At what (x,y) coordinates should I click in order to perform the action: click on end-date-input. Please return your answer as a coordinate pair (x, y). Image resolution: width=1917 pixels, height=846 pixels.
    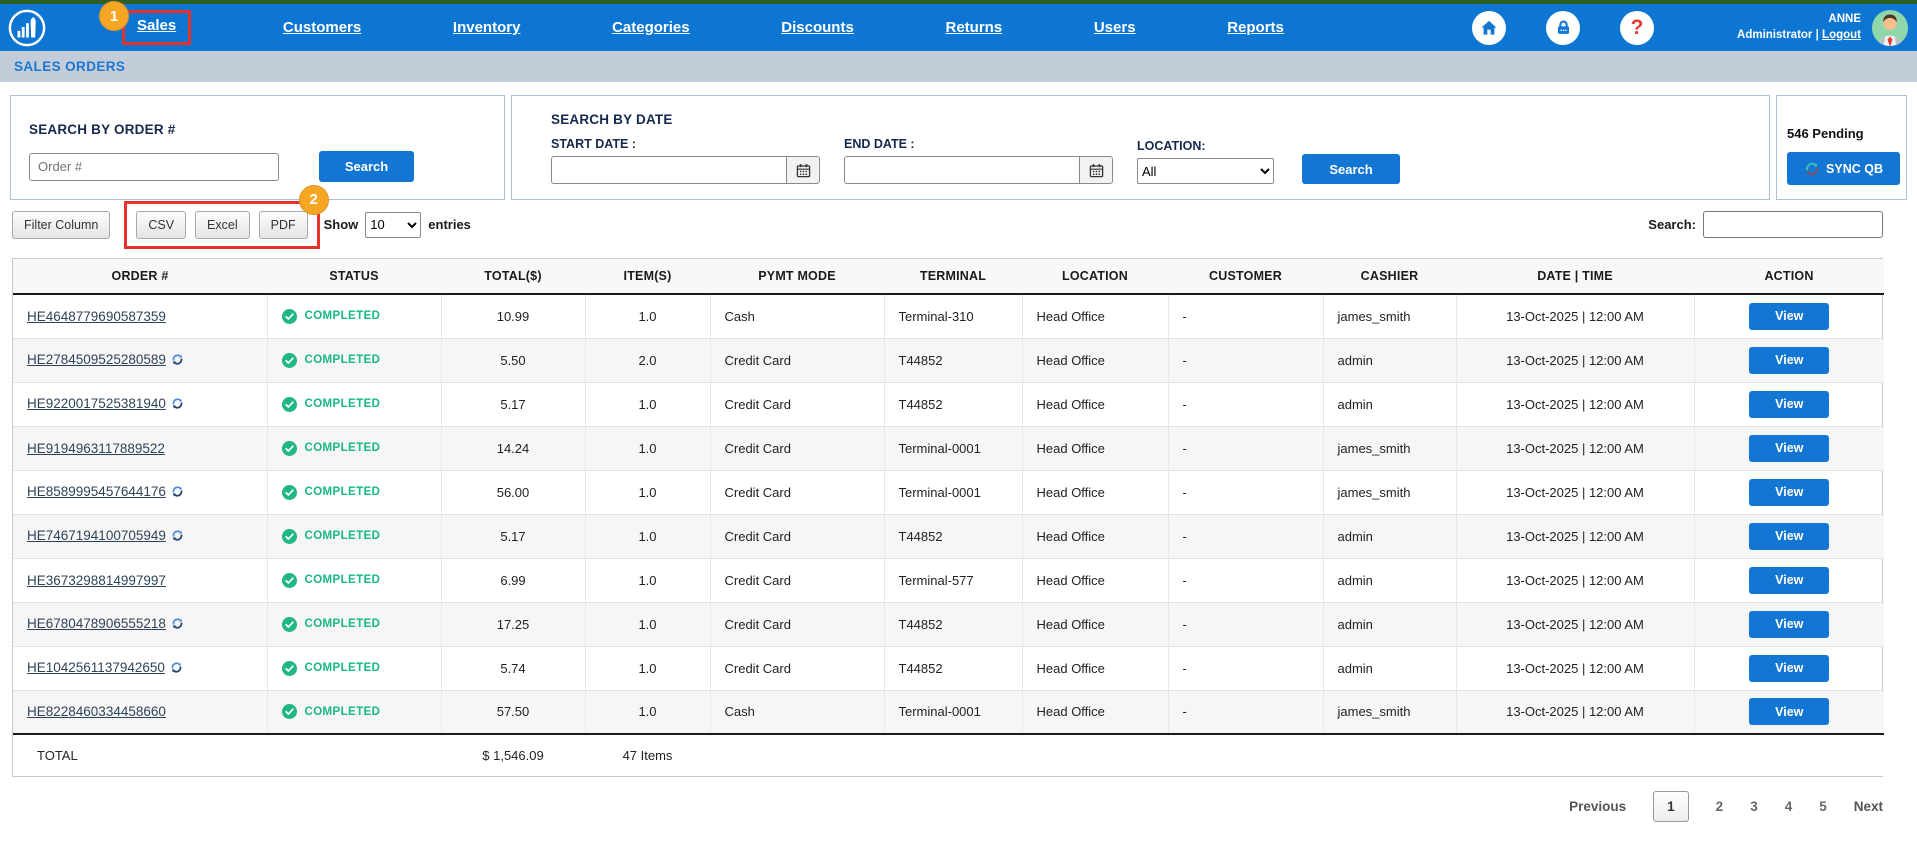
    Looking at the image, I should click on (961, 170).